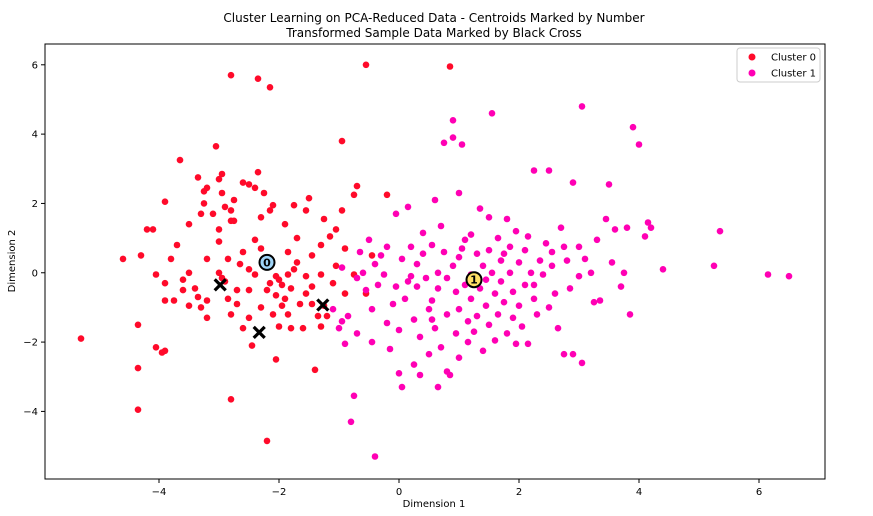 The height and width of the screenshot is (516, 873). I want to click on y-tick-label: 4, so click(35, 135).